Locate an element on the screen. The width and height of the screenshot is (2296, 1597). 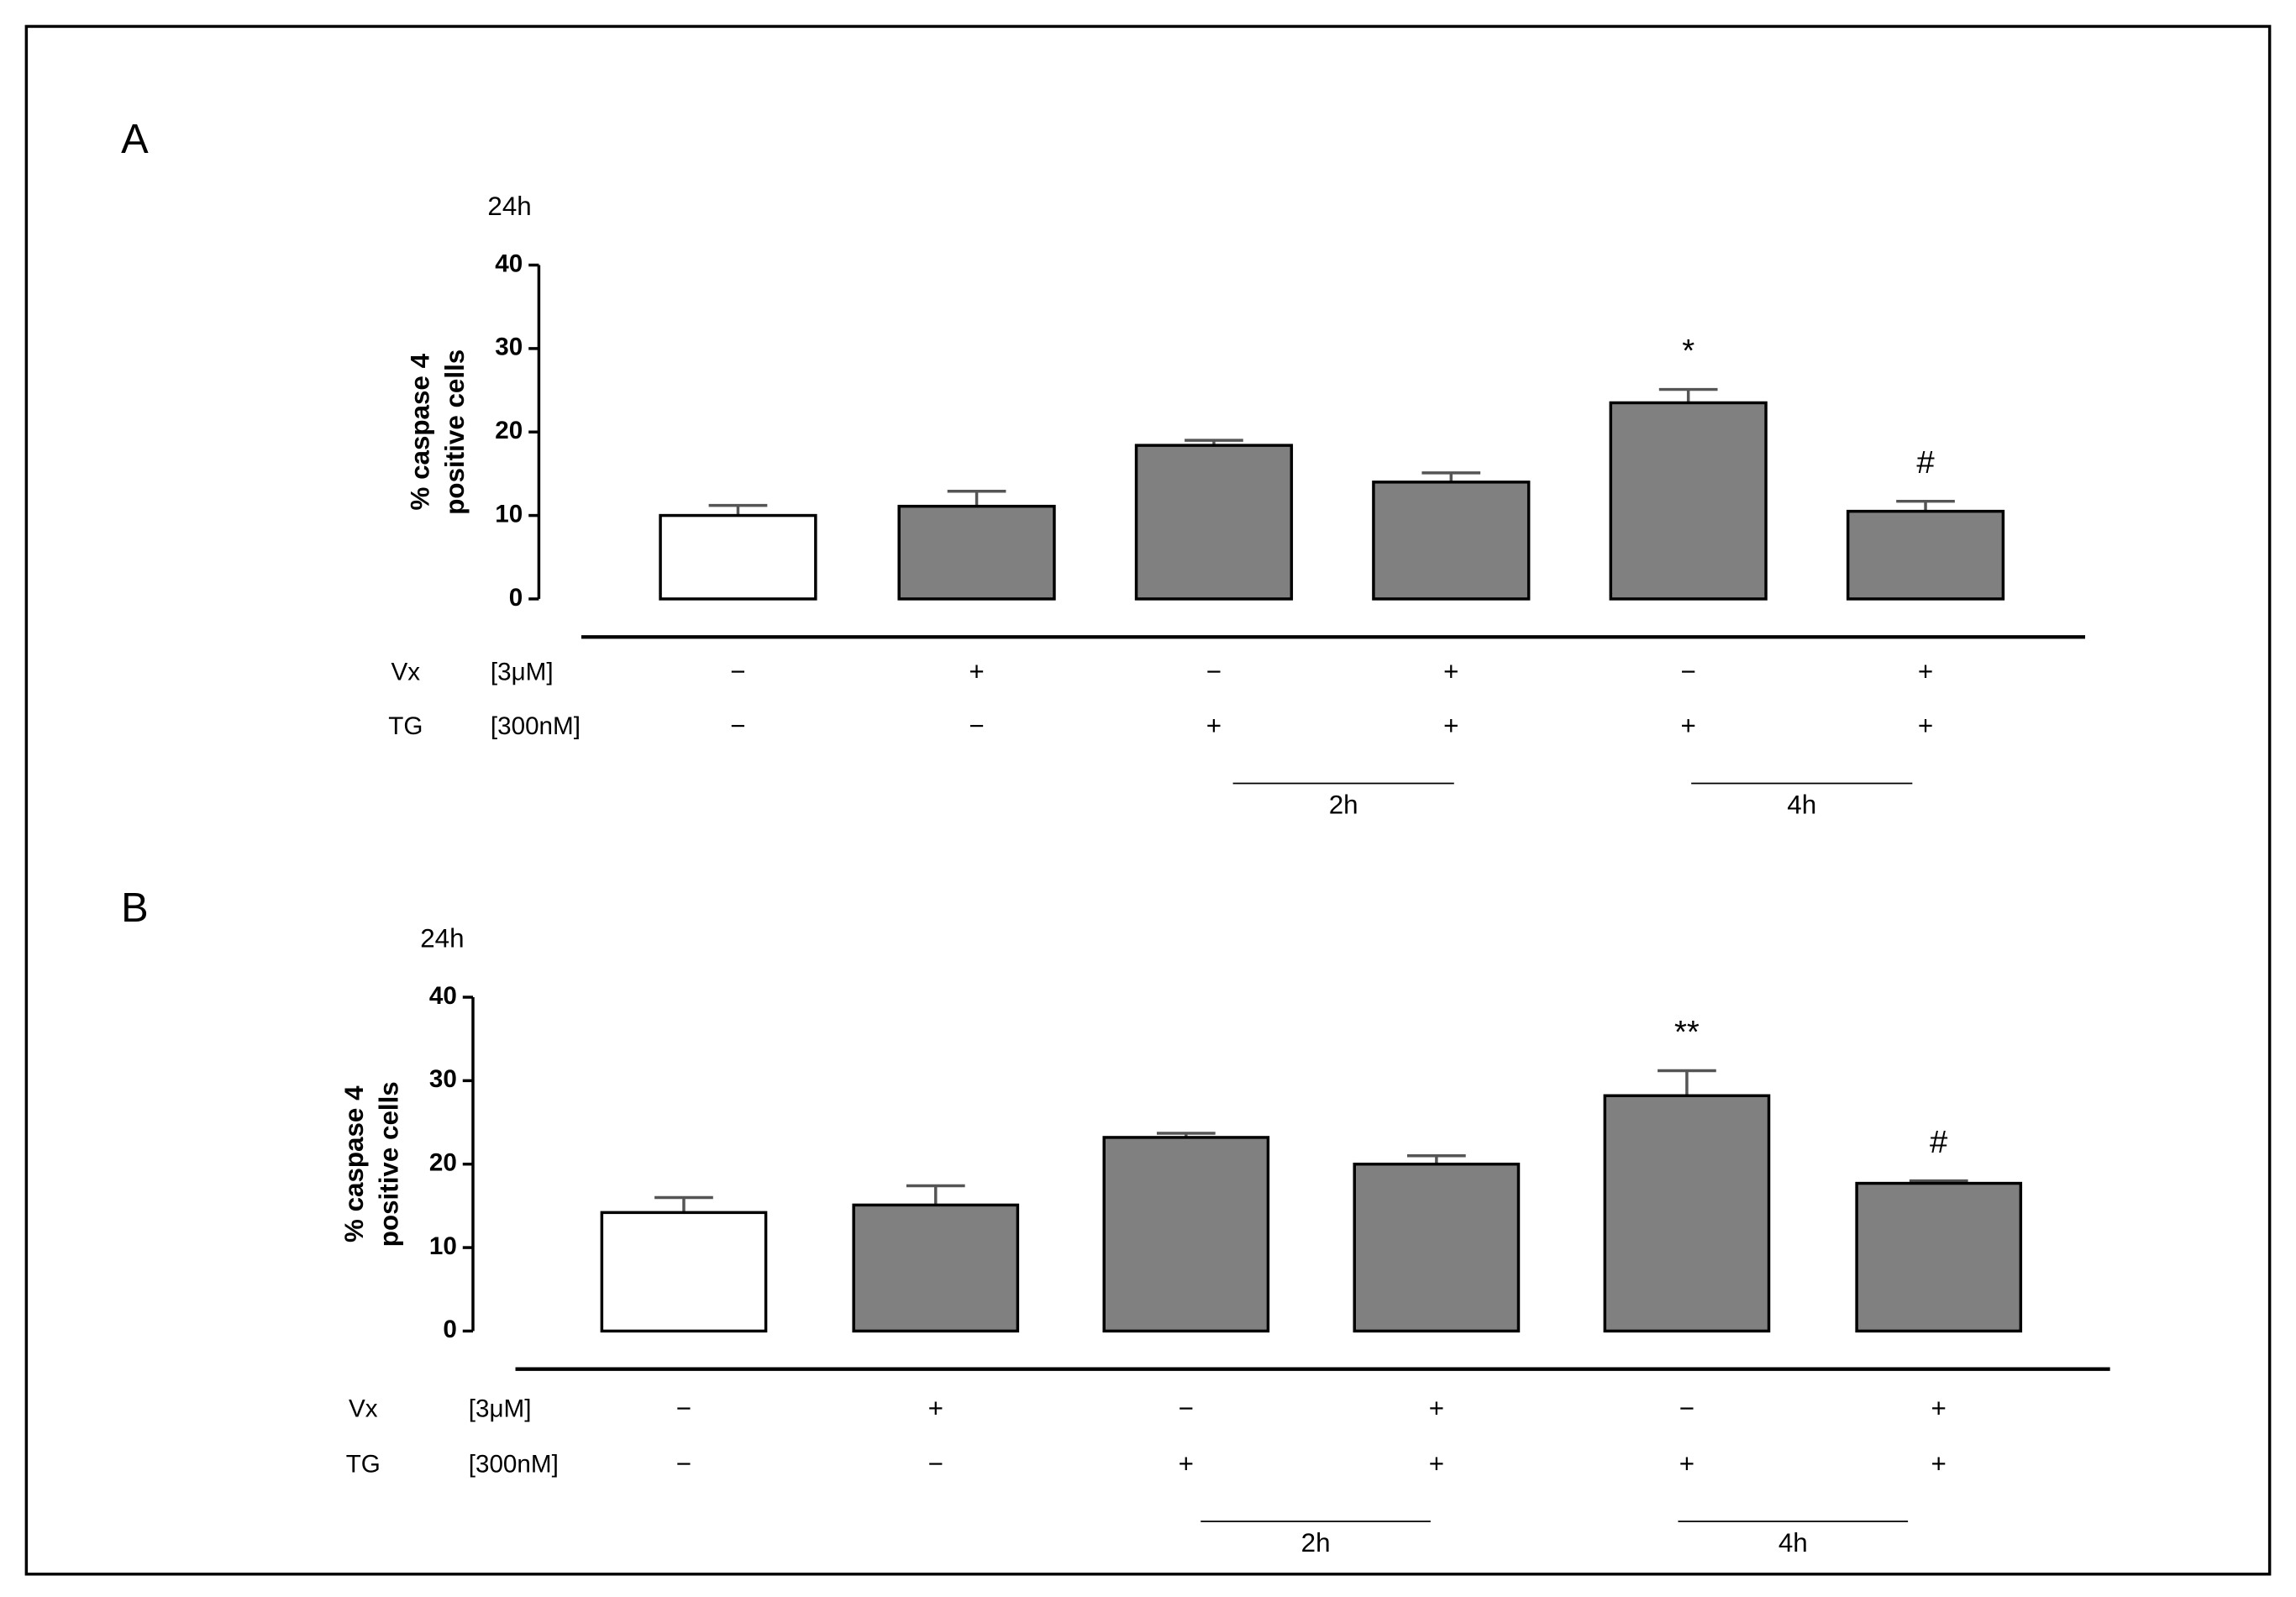
panel-label: B is located at coordinates (135, 908).